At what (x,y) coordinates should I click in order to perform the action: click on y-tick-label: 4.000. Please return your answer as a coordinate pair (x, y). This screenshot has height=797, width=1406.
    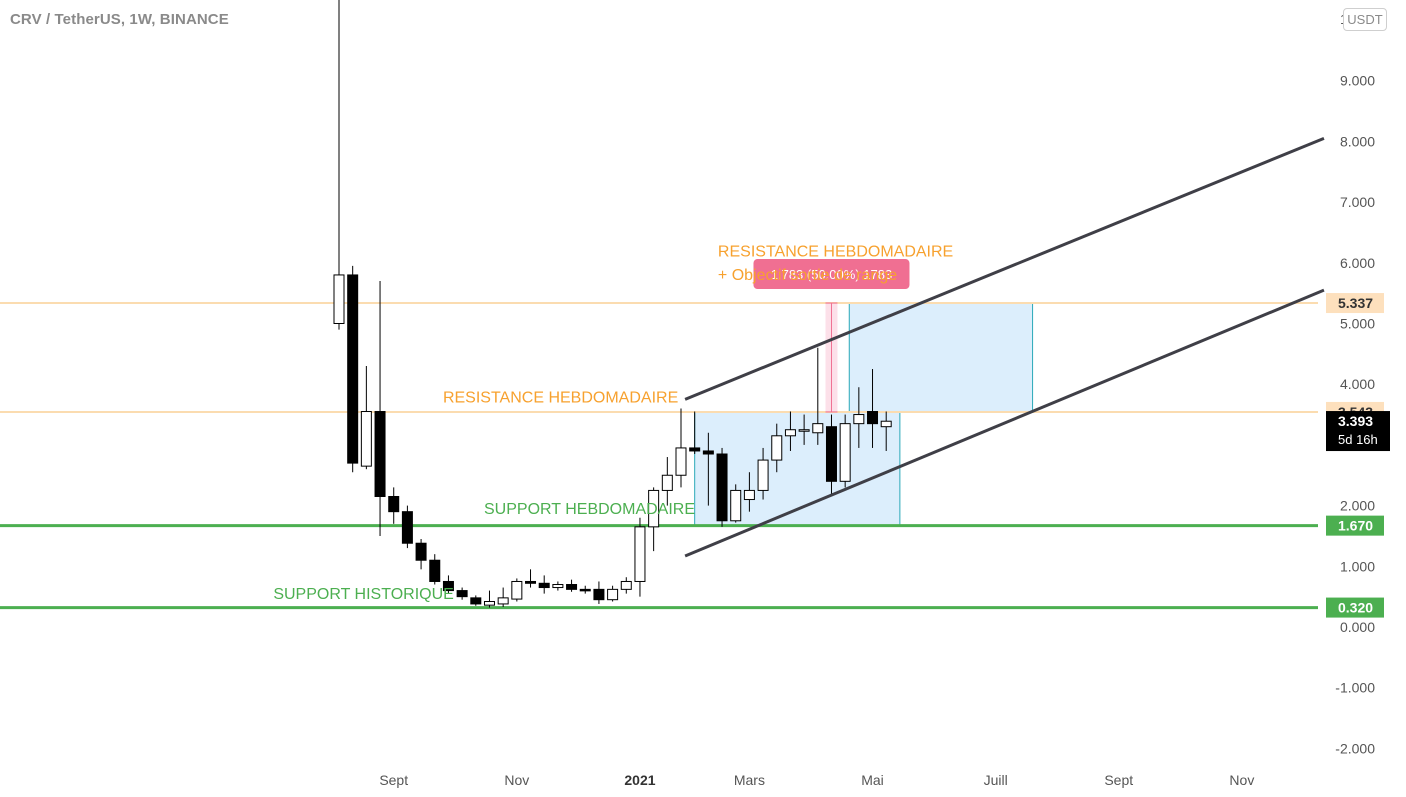
    Looking at the image, I should click on (1357, 384).